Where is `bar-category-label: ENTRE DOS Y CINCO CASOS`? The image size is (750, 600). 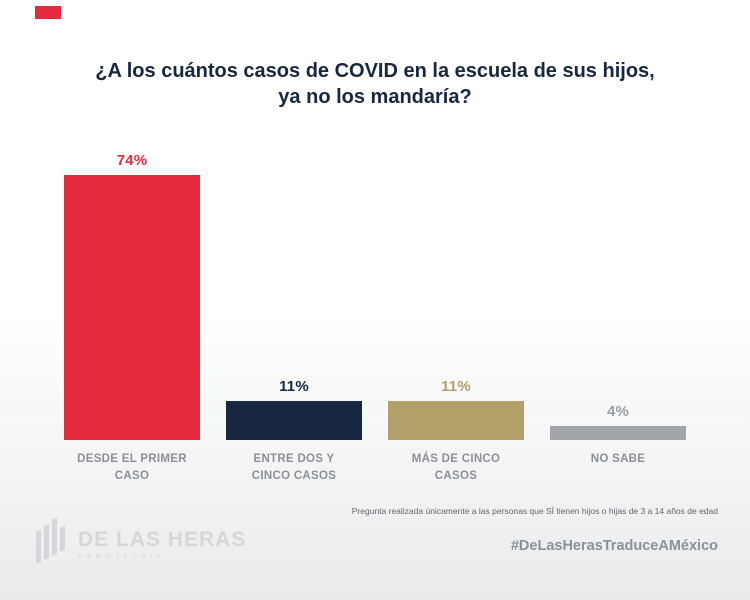 bar-category-label: ENTRE DOS Y CINCO CASOS is located at coordinates (294, 467).